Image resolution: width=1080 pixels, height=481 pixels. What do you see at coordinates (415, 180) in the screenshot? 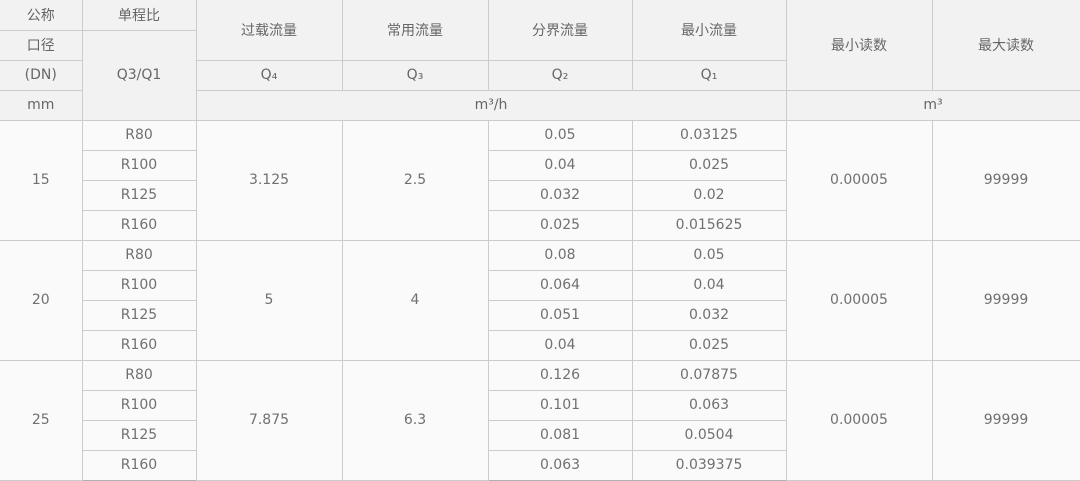
I see `q3-value: 2.5` at bounding box center [415, 180].